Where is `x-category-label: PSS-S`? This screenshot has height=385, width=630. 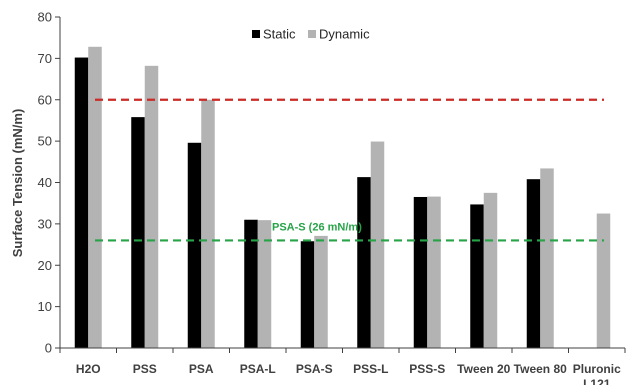 x-category-label: PSS-S is located at coordinates (427, 369).